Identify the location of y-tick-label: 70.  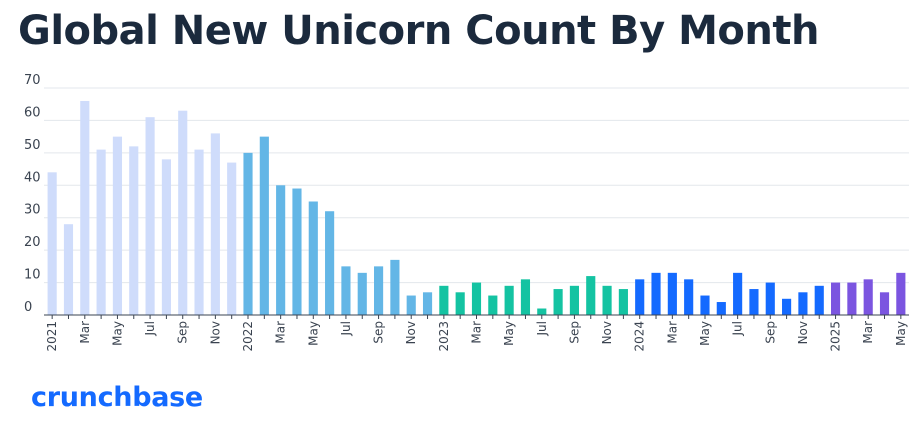
(32, 80).